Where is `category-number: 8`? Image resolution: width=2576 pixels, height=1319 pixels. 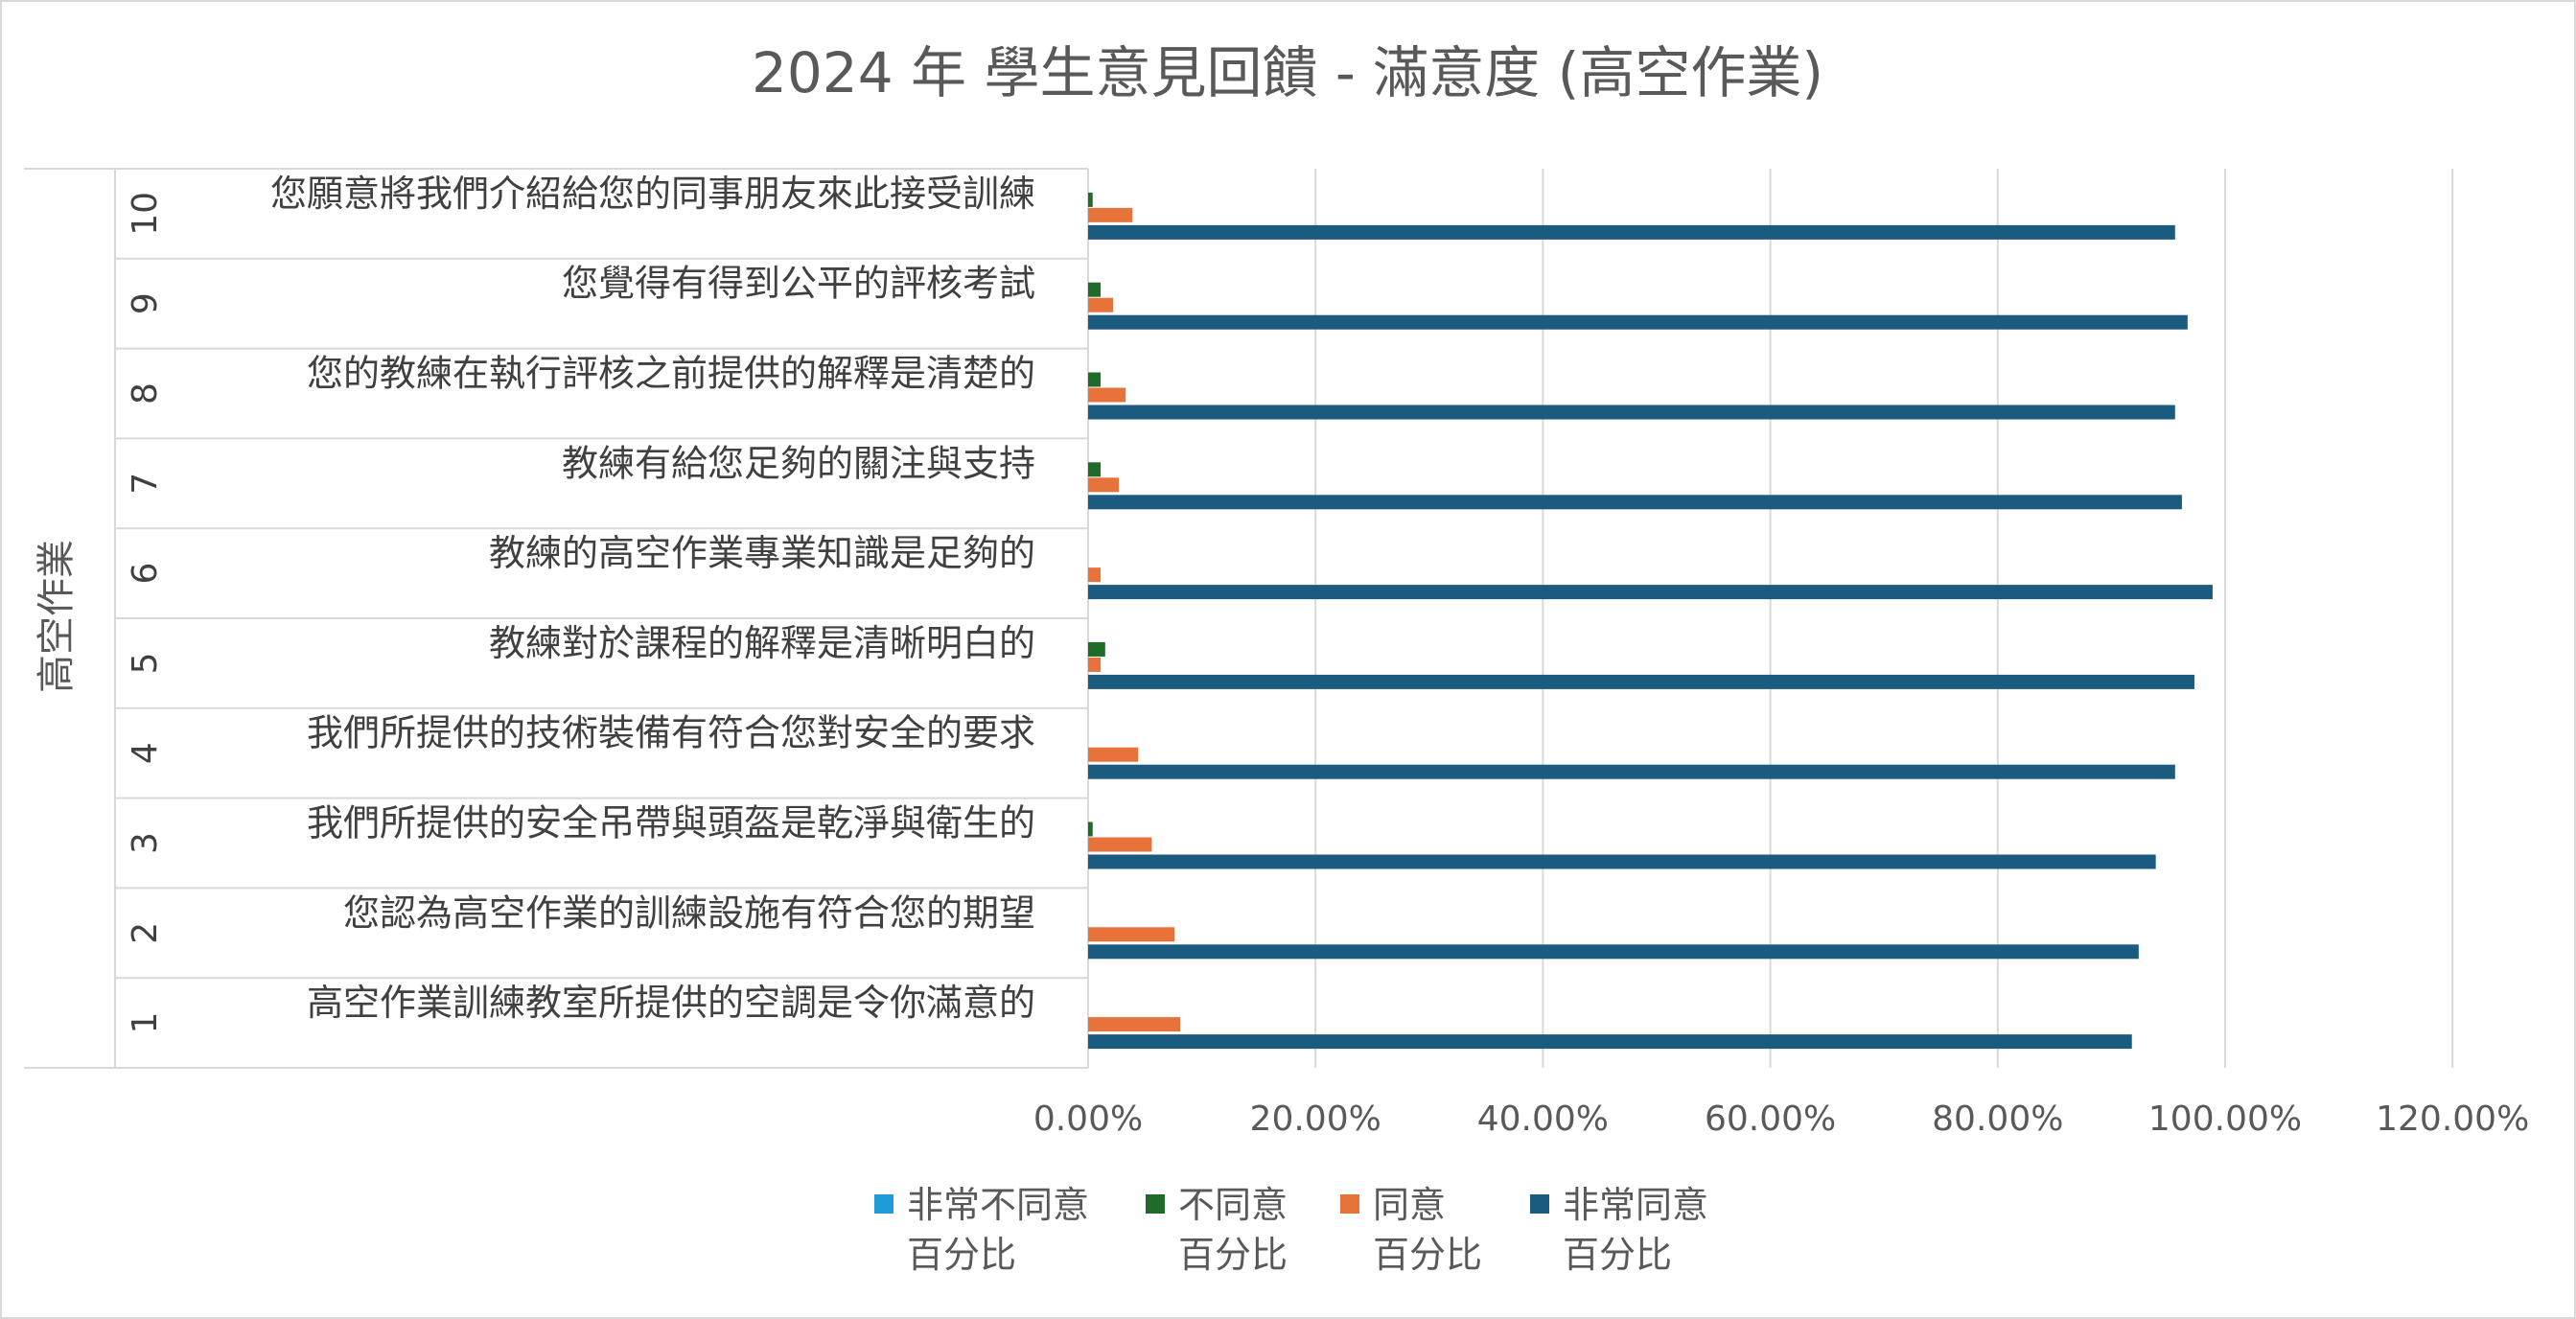
category-number: 8 is located at coordinates (146, 394).